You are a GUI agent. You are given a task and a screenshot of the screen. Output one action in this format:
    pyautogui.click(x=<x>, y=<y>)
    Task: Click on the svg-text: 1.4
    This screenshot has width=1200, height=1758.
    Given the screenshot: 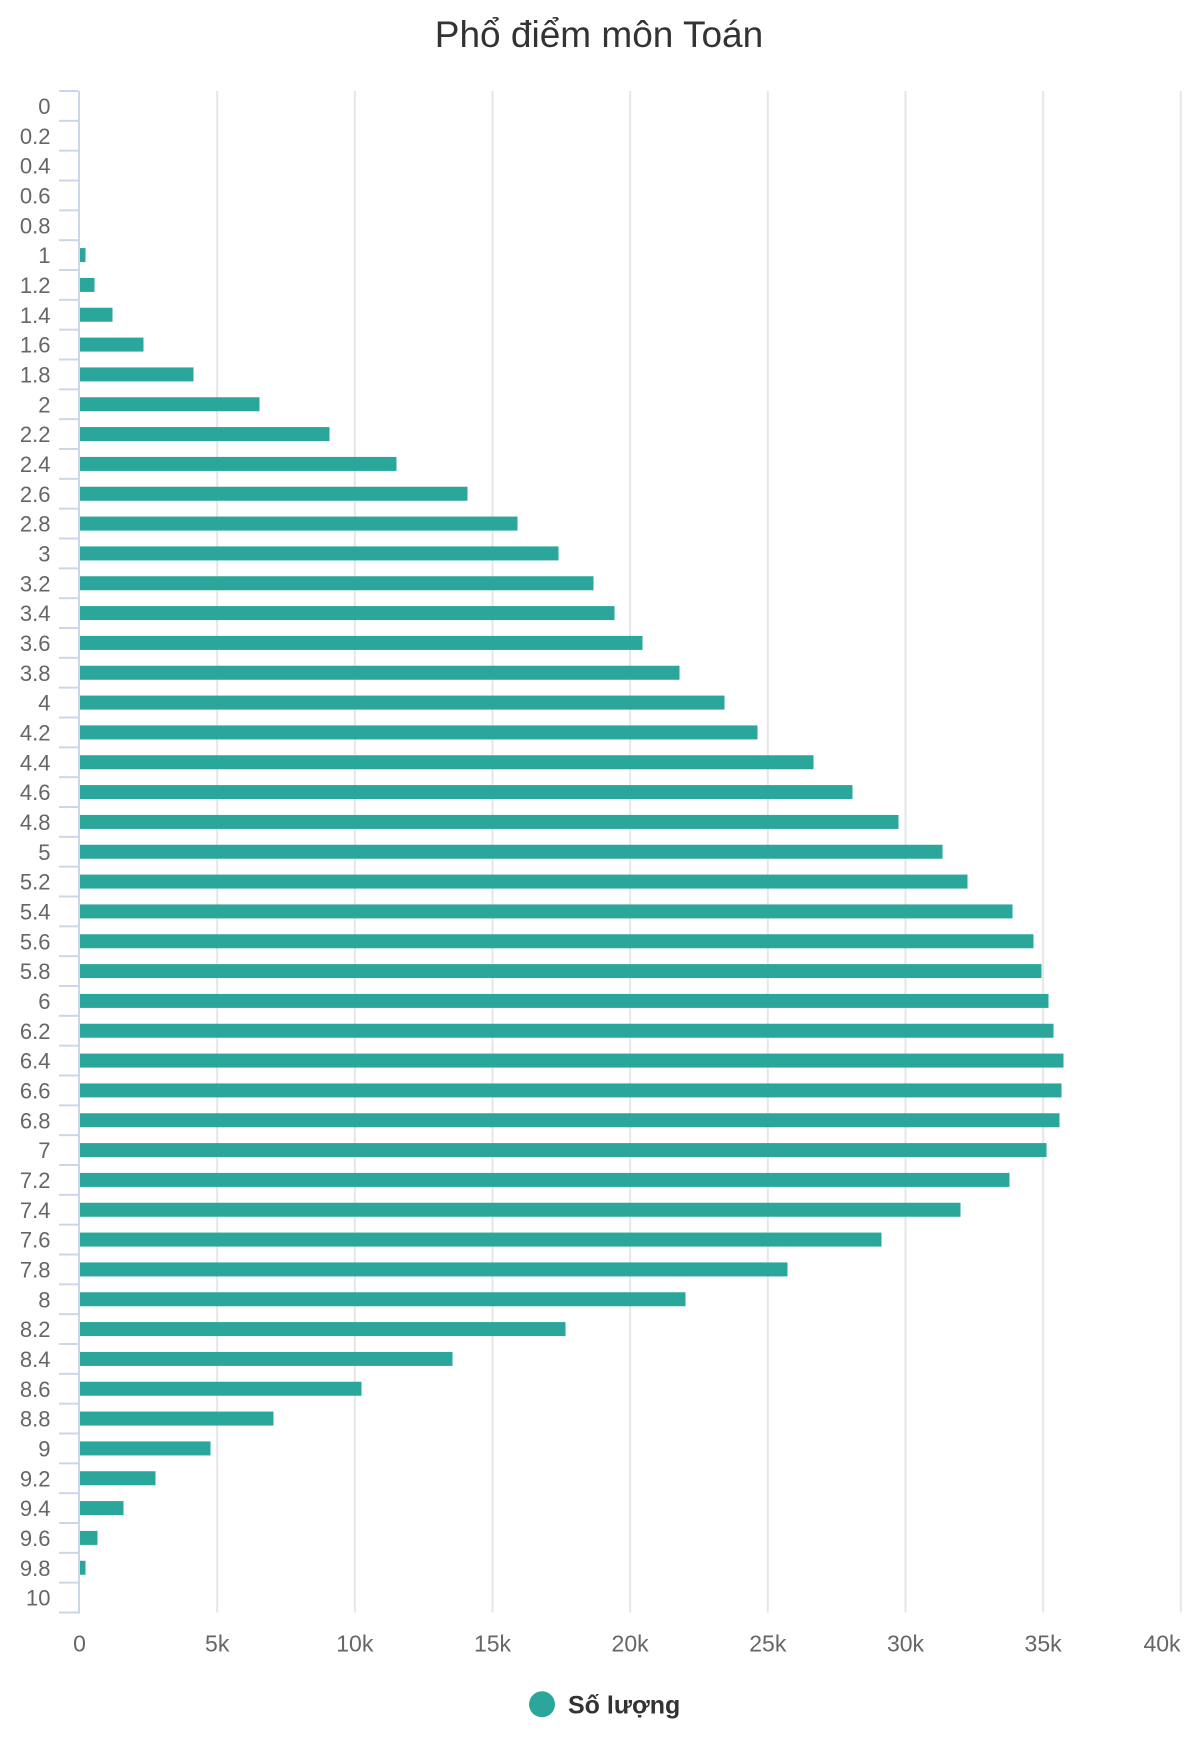 What is the action you would take?
    pyautogui.click(x=35, y=315)
    